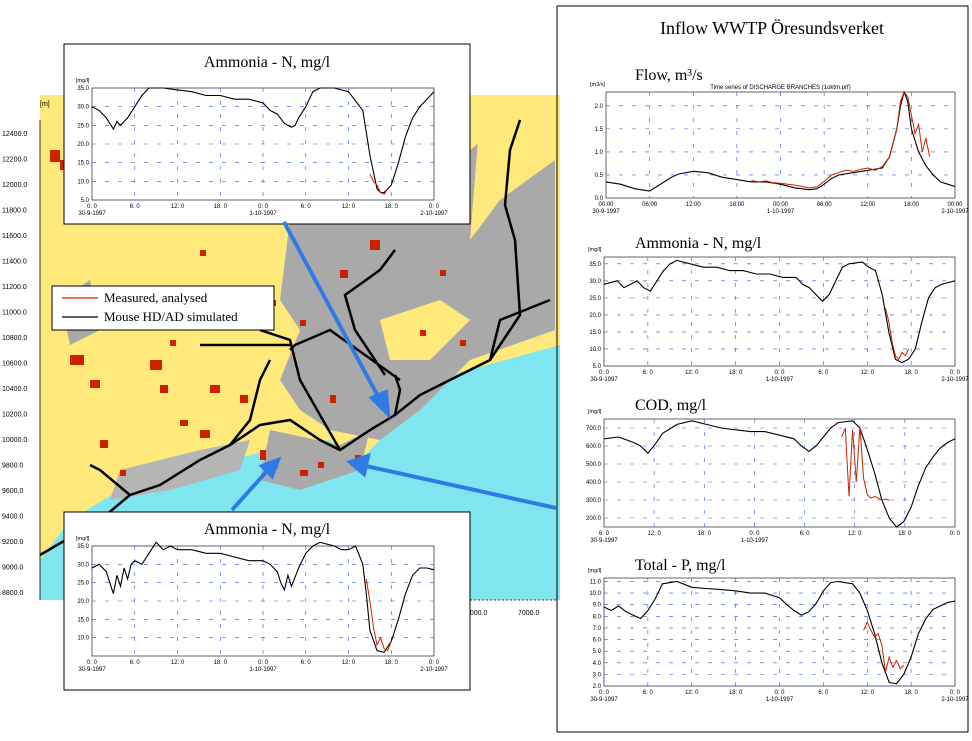  I want to click on map-x-tick: 7000.0, so click(529, 613).